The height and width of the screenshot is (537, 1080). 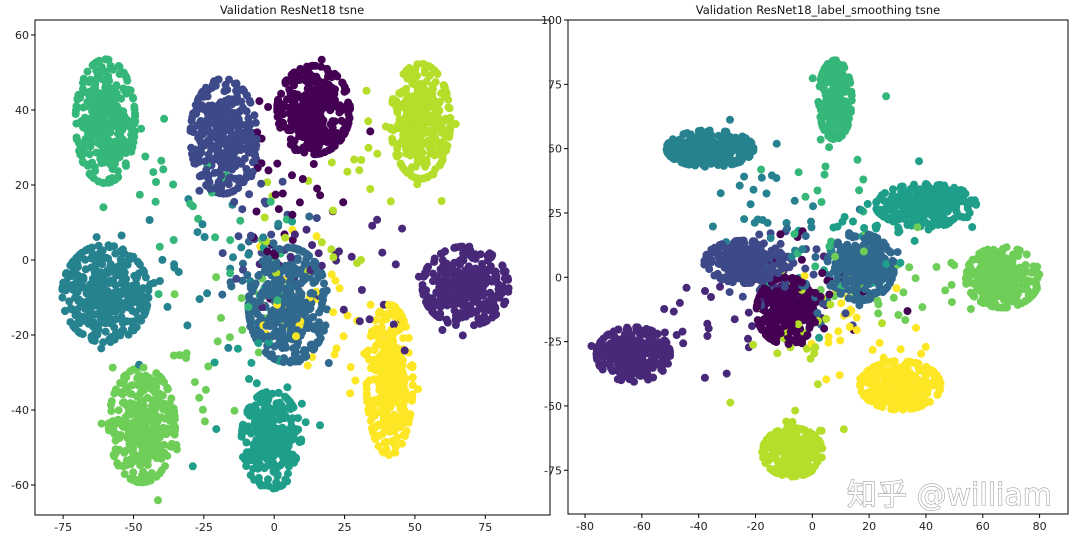 I want to click on x-tick-label: -75, so click(x=63, y=527).